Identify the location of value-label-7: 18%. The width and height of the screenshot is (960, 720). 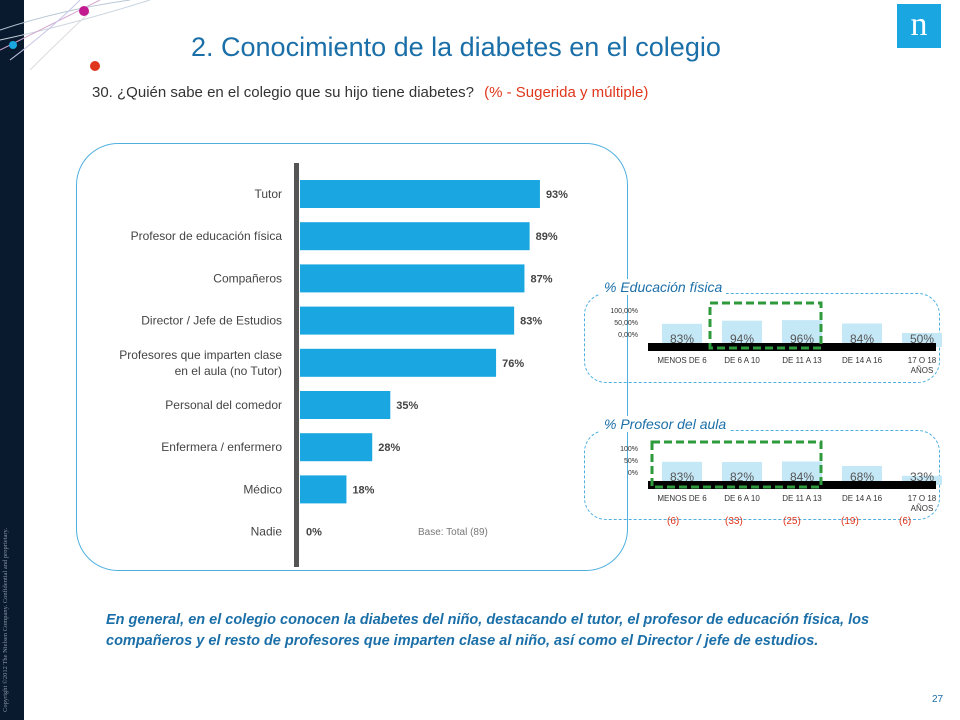
(363, 490).